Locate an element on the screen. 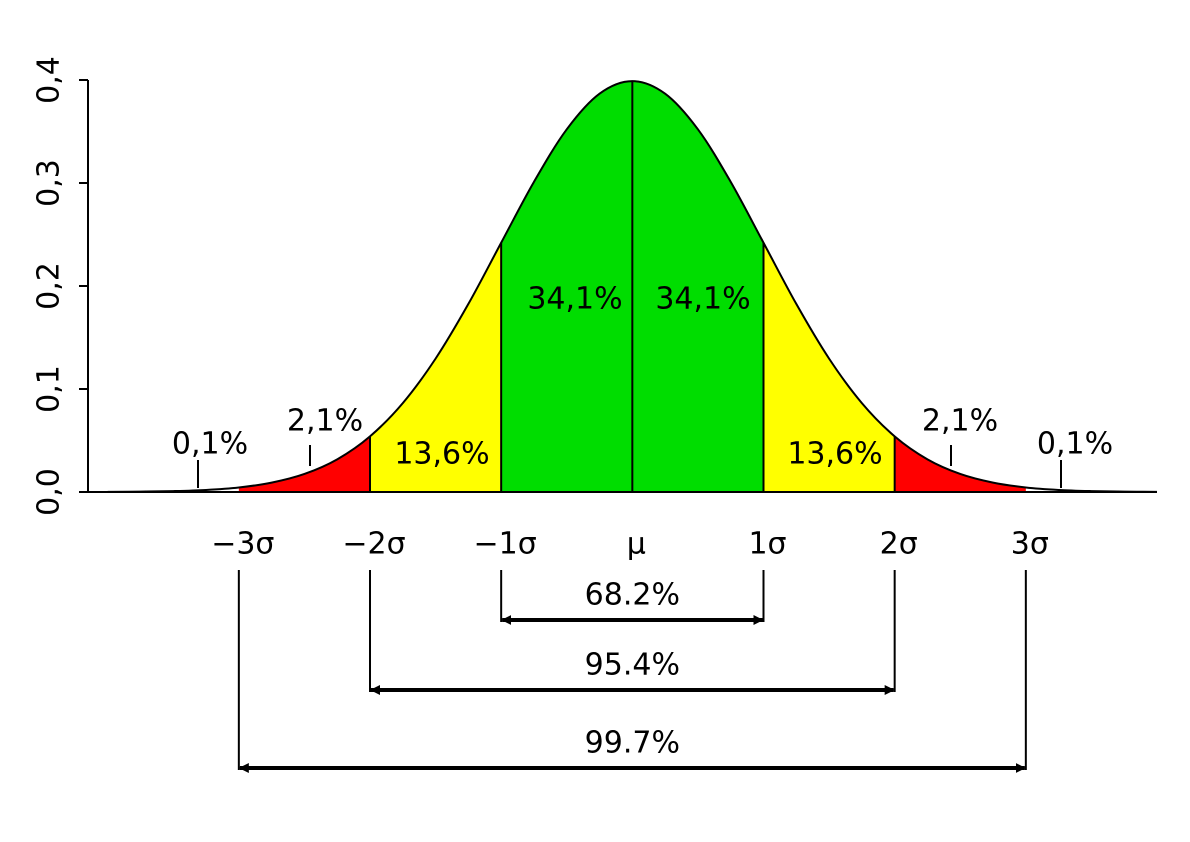 The height and width of the screenshot is (842, 1190). y-tick-label: 0,4 is located at coordinates (49, 80).